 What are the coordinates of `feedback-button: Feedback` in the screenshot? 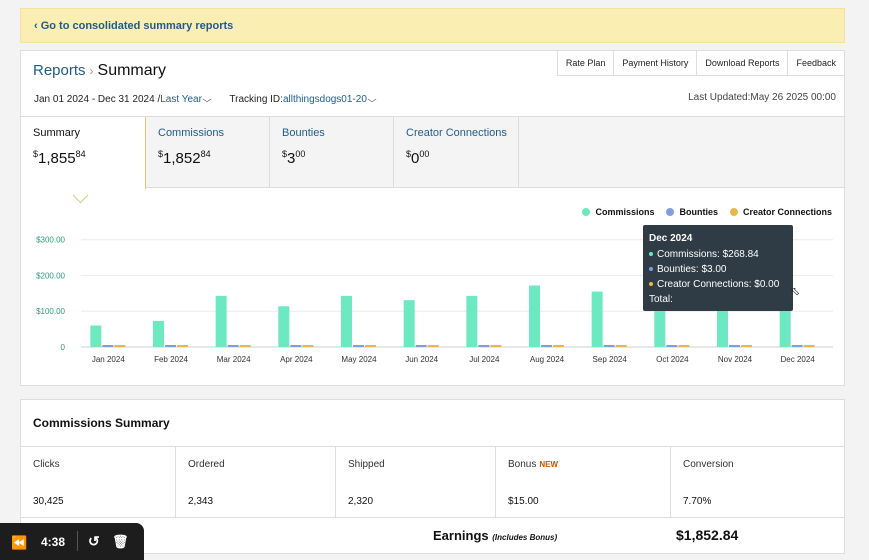 It's located at (815, 63).